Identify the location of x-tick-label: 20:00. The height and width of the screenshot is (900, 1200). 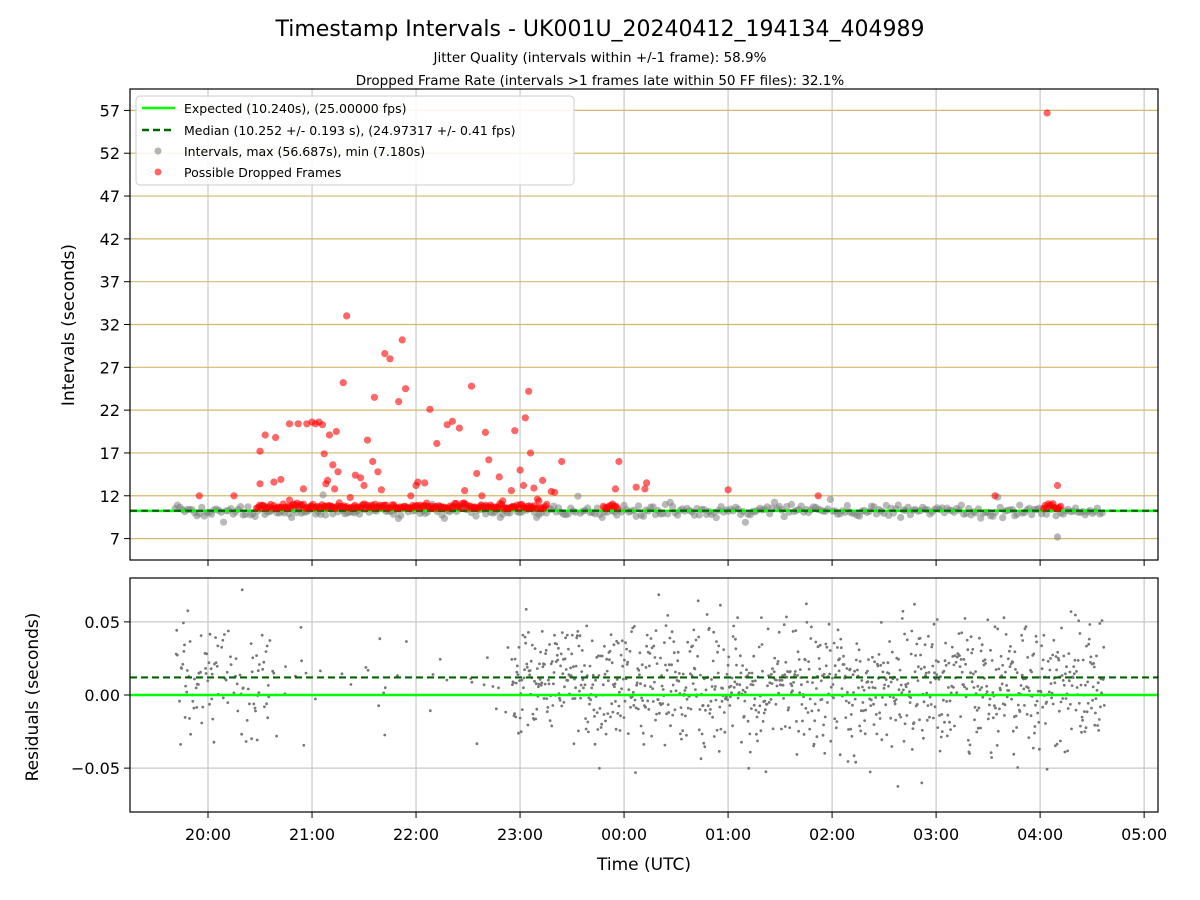
(208, 834).